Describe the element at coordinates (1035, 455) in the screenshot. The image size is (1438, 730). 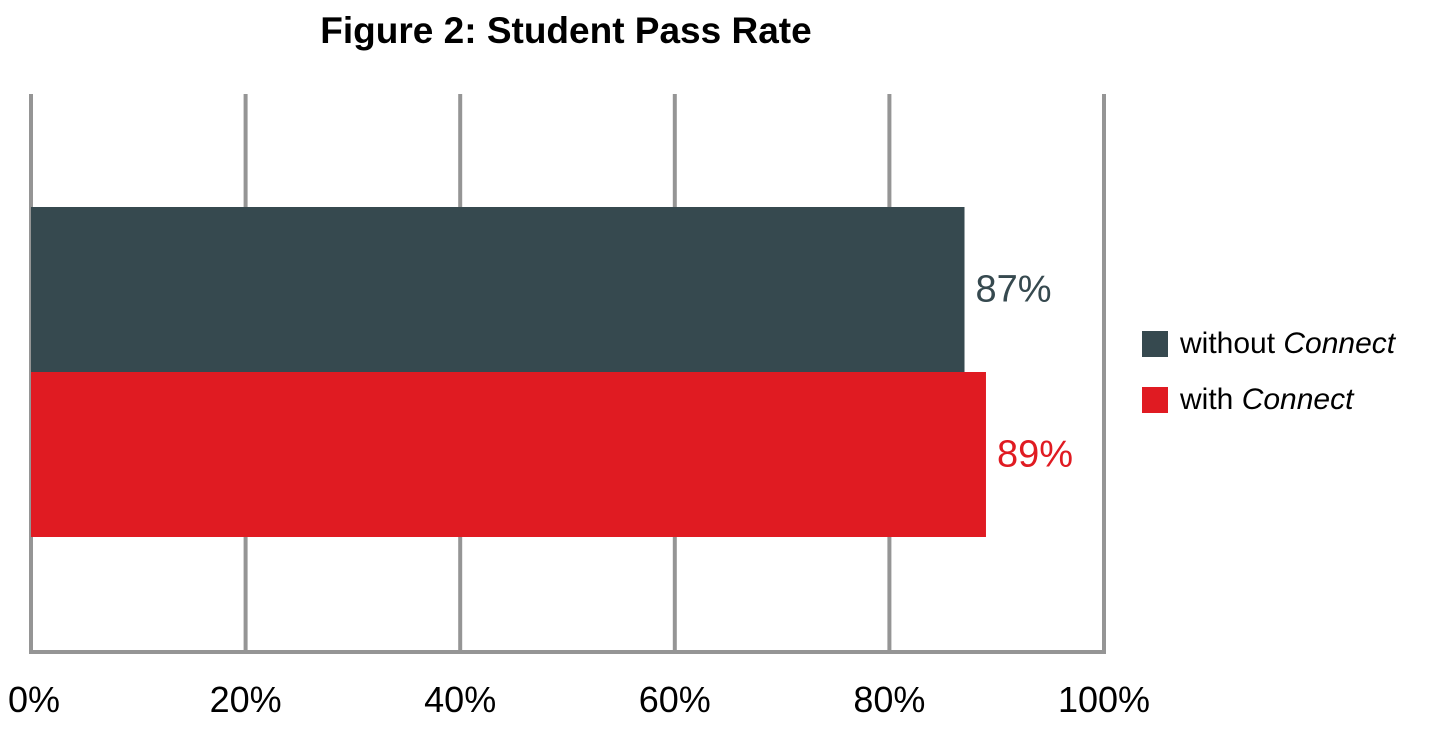
I see `data-label-with-connect: 89%` at that location.